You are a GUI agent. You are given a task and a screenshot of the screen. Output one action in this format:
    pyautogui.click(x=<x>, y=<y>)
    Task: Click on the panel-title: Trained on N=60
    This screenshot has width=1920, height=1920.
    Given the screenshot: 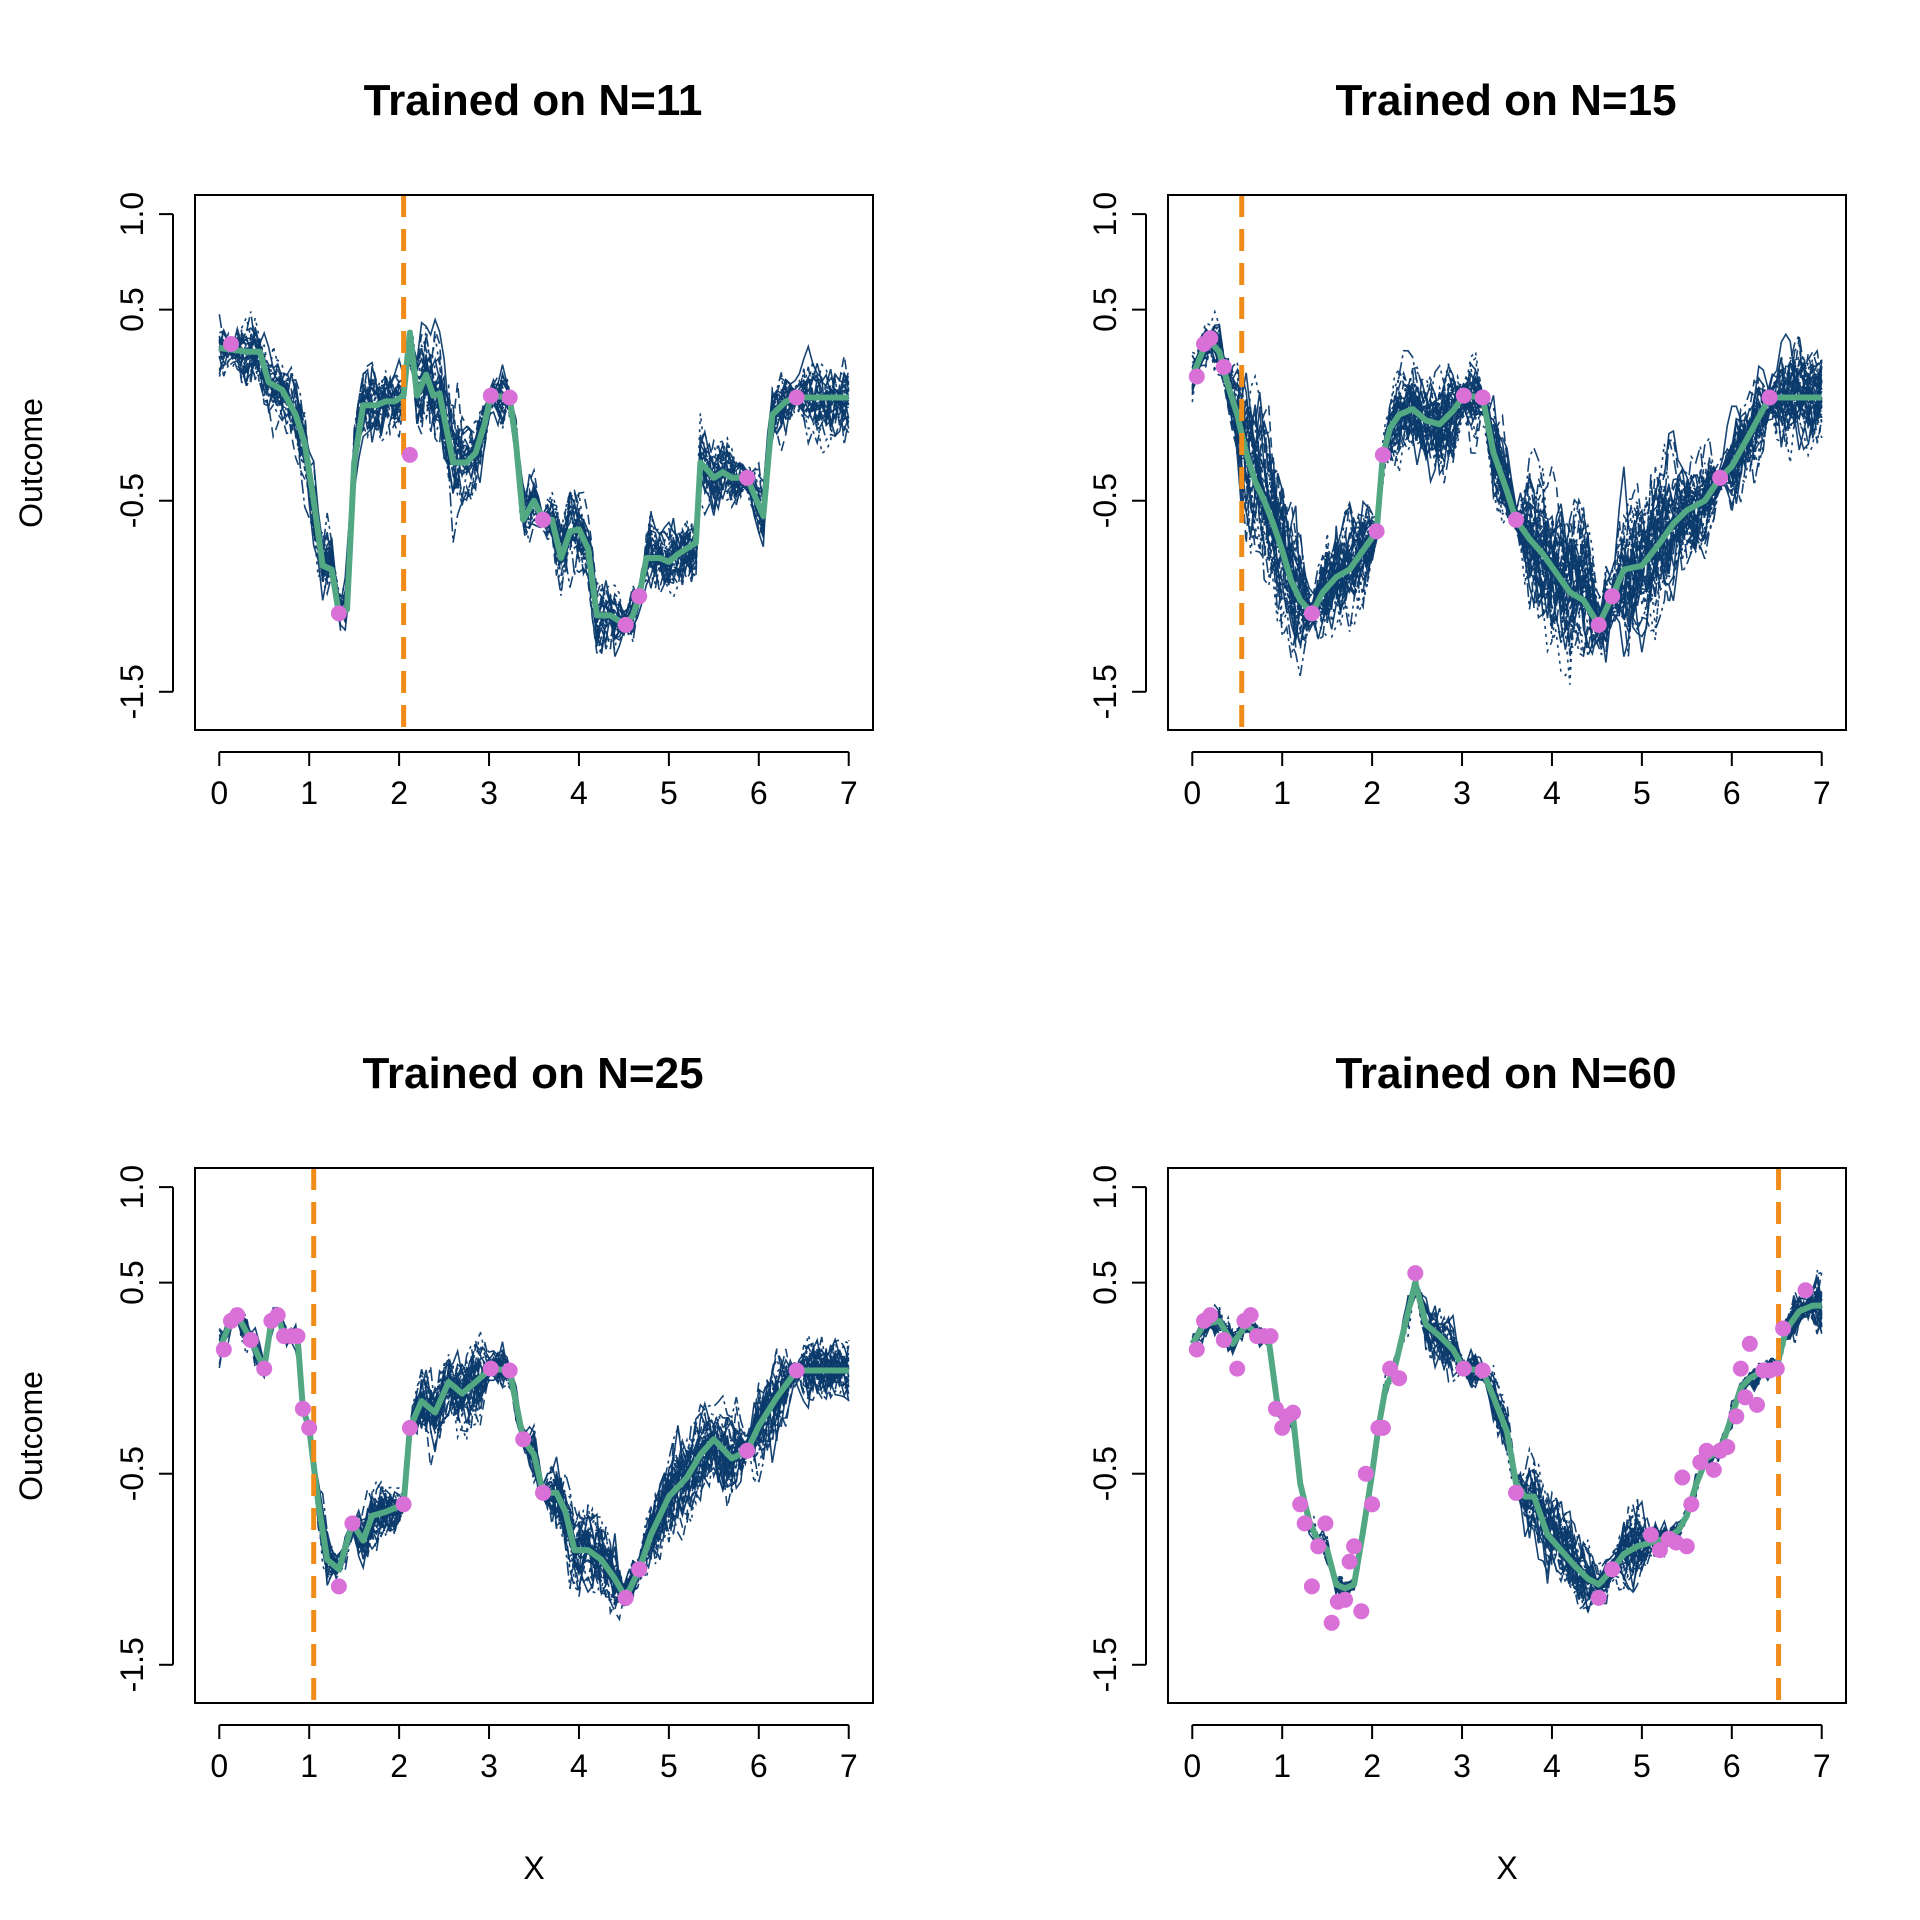 What is the action you would take?
    pyautogui.click(x=1505, y=1073)
    